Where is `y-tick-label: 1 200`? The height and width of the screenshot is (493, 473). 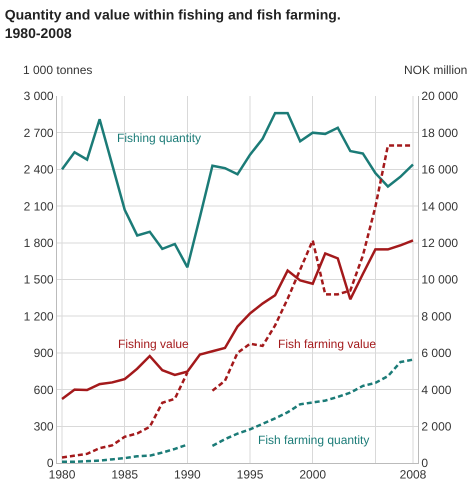 y-tick-label: 1 200 is located at coordinates (39, 316).